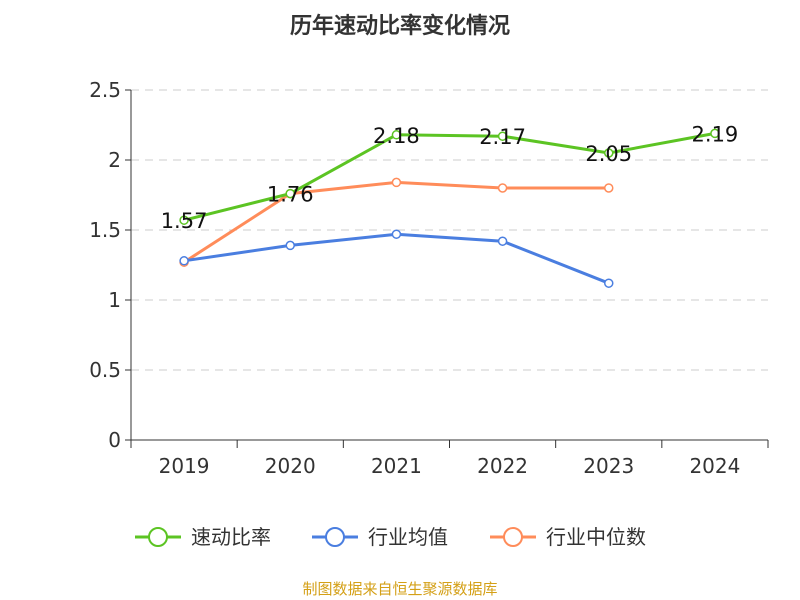 This screenshot has height=600, width=800. Describe the element at coordinates (596, 537) in the screenshot. I see `legend-label: 行业中位数` at that location.